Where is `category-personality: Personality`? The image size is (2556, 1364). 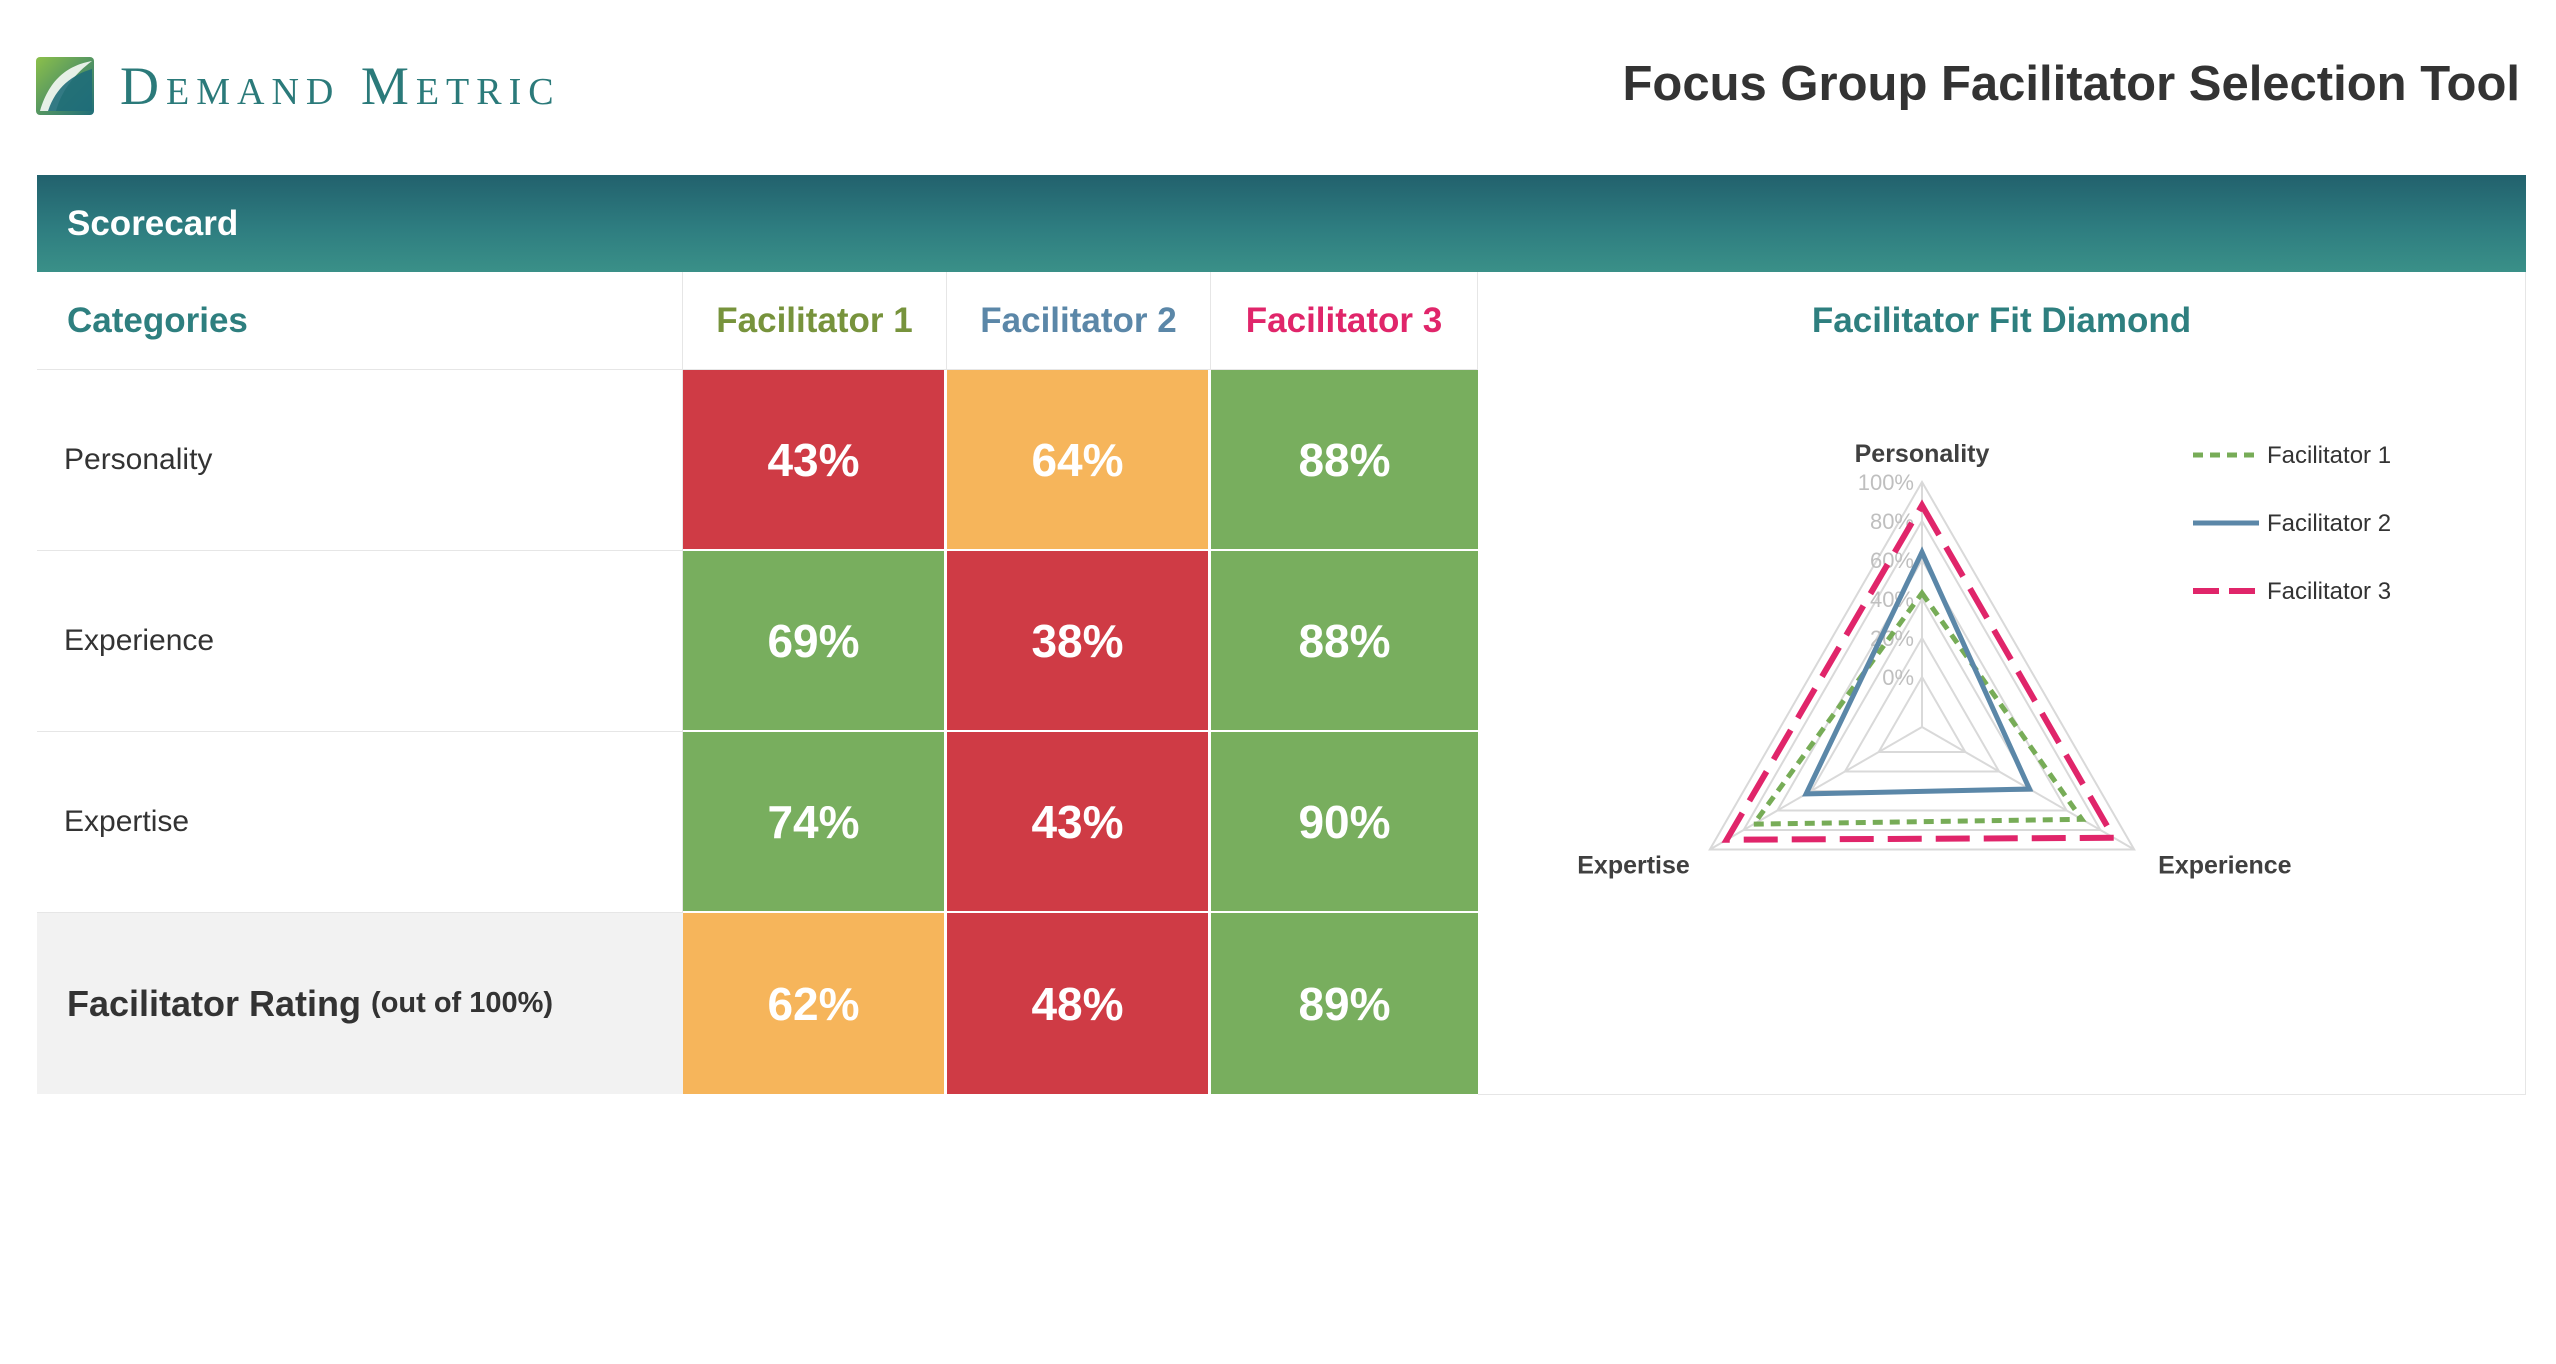
category-personality: Personality is located at coordinates (360, 460).